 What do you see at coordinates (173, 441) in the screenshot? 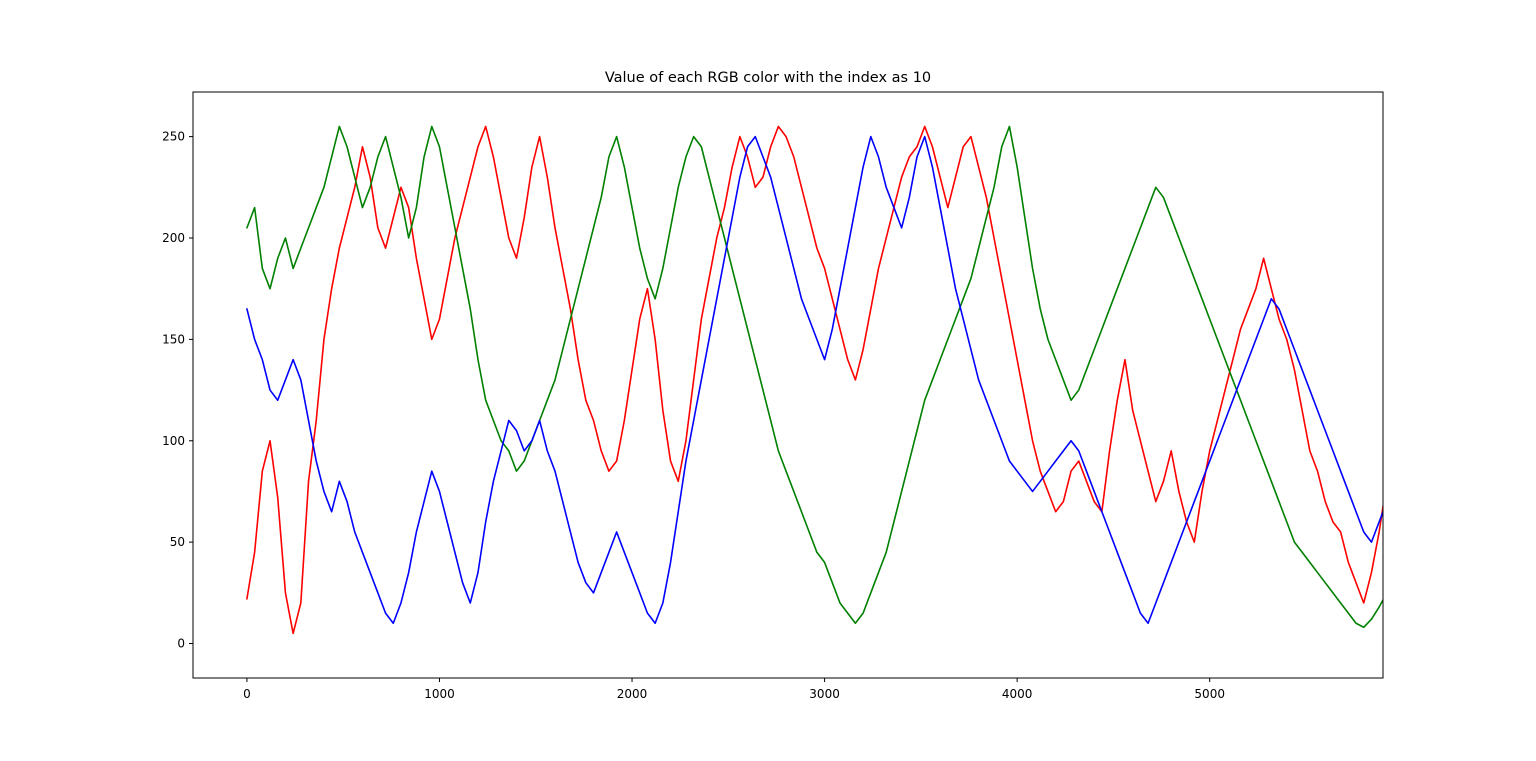
I see `y-tick-label: 100` at bounding box center [173, 441].